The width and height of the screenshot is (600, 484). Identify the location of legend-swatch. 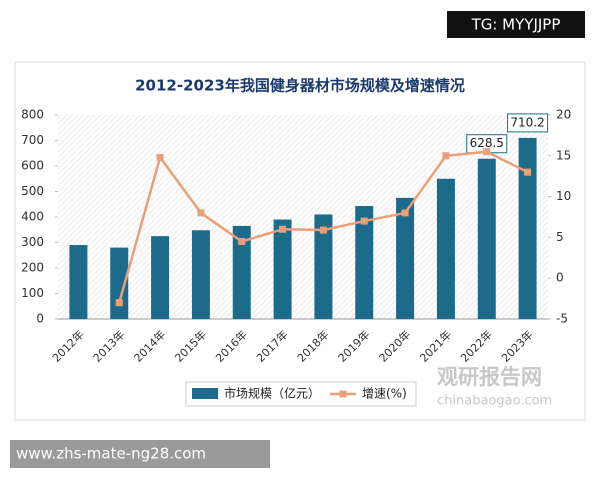
(205, 393).